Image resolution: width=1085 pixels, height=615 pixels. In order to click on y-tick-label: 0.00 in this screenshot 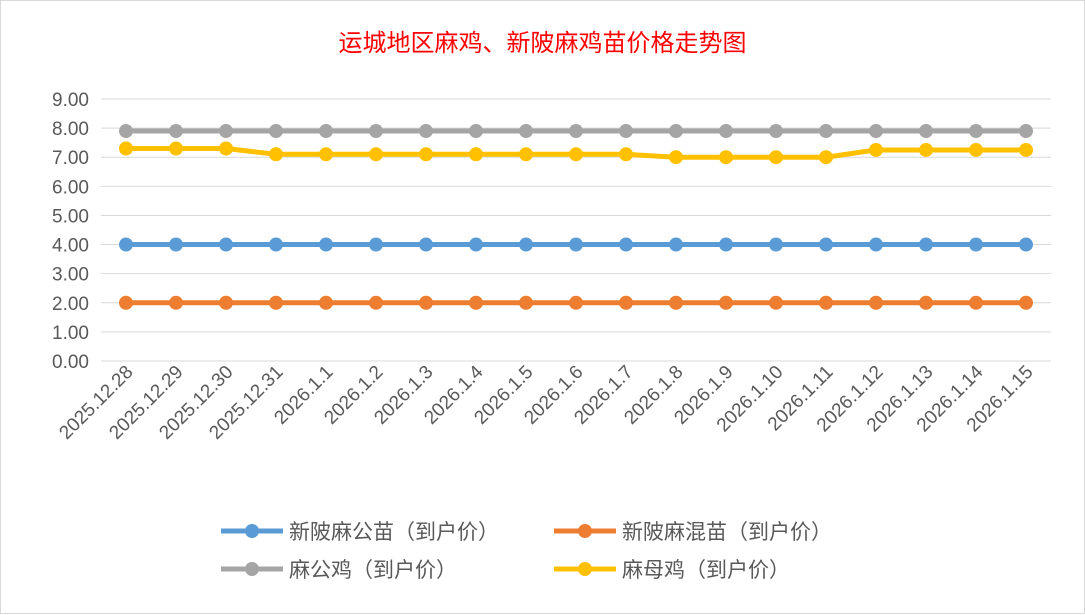, I will do `click(70, 362)`.